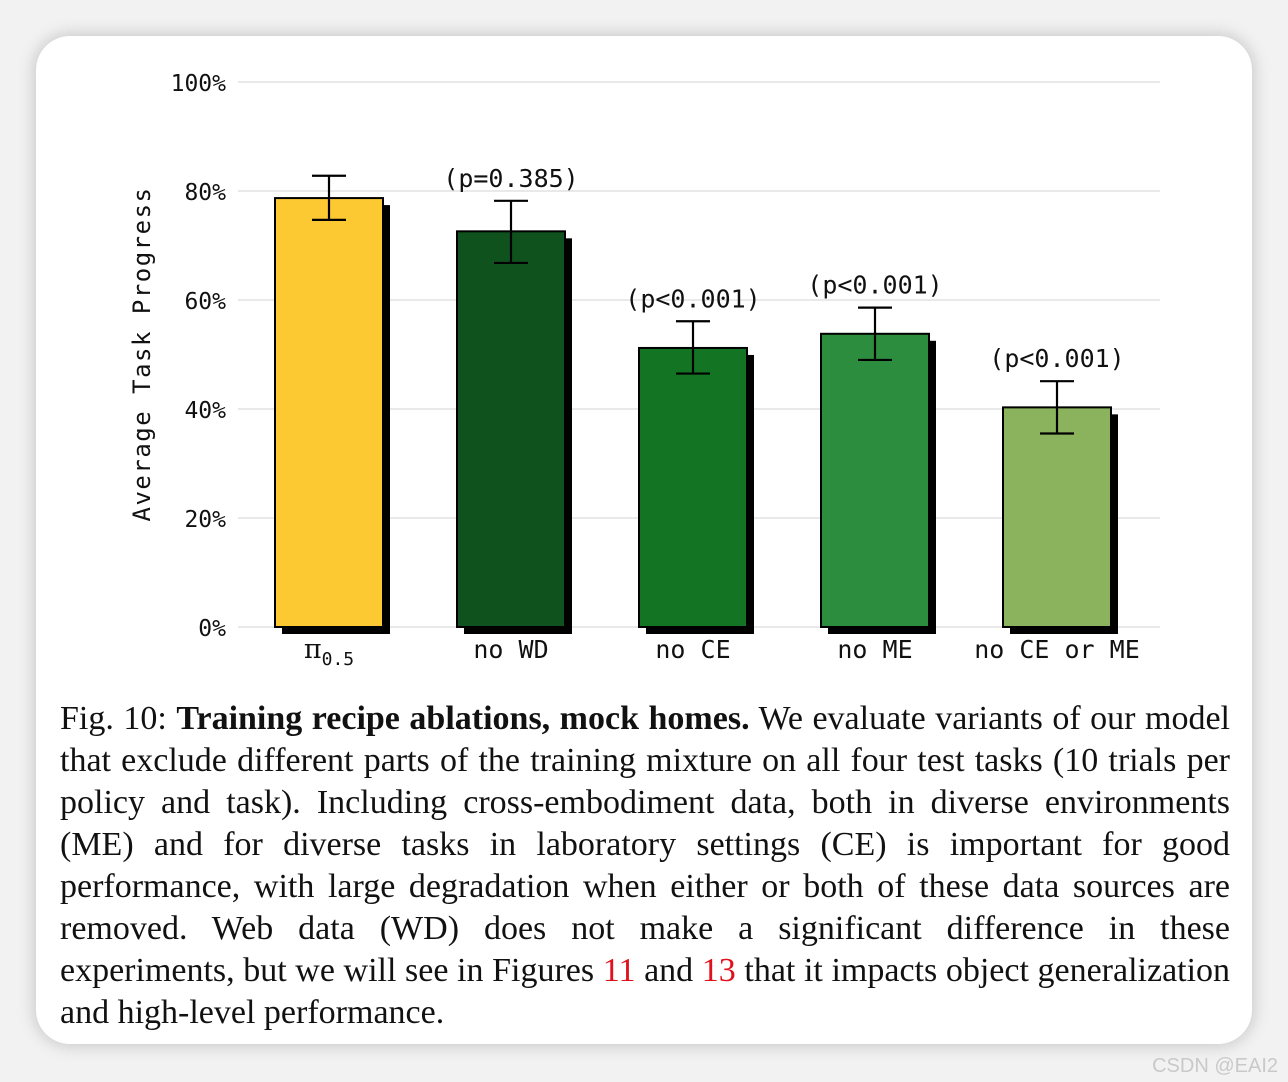  Describe the element at coordinates (212, 629) in the screenshot. I see `y-tick-label: 0%` at that location.